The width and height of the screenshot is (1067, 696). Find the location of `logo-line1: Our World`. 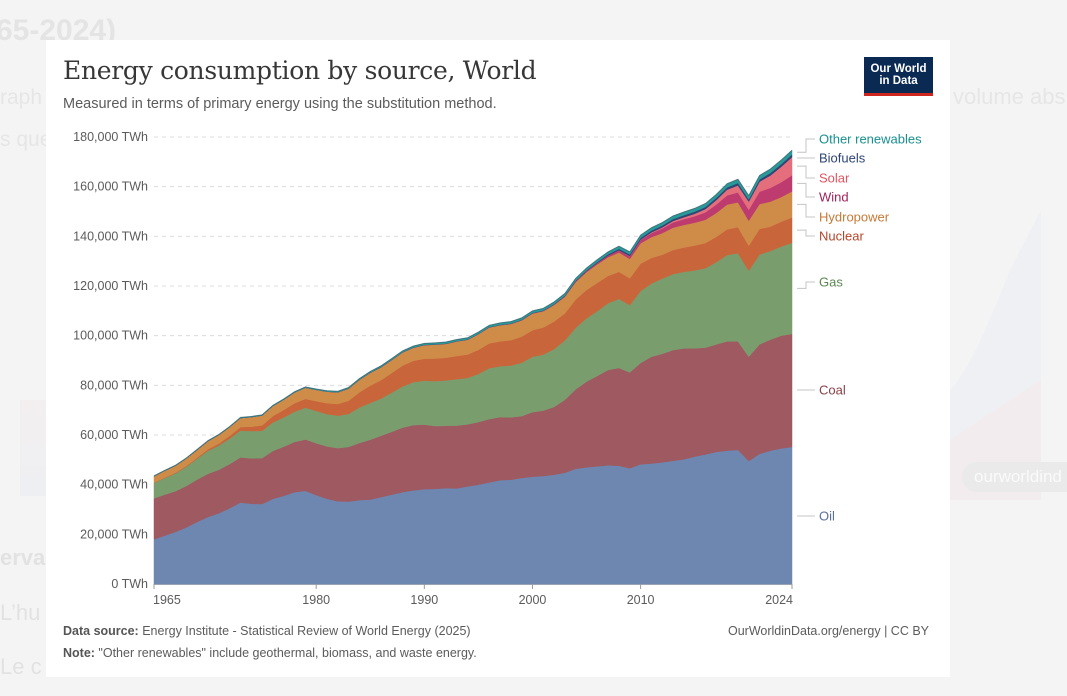

logo-line1: Our World is located at coordinates (898, 69).